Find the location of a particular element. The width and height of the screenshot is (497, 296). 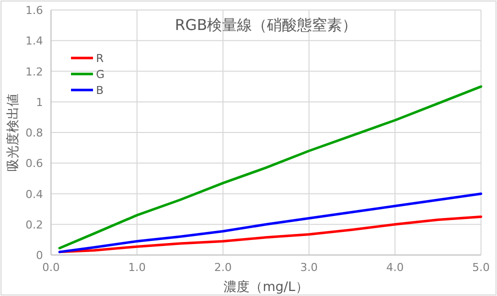

y-tick-label: 0.8 is located at coordinates (34, 133).